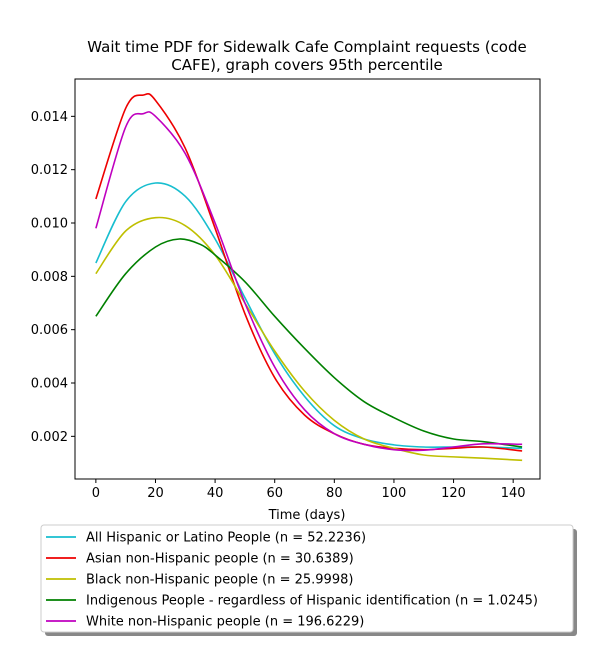 This screenshot has height=650, width=600. What do you see at coordinates (155, 493) in the screenshot?
I see `x-tick-label-1: 20` at bounding box center [155, 493].